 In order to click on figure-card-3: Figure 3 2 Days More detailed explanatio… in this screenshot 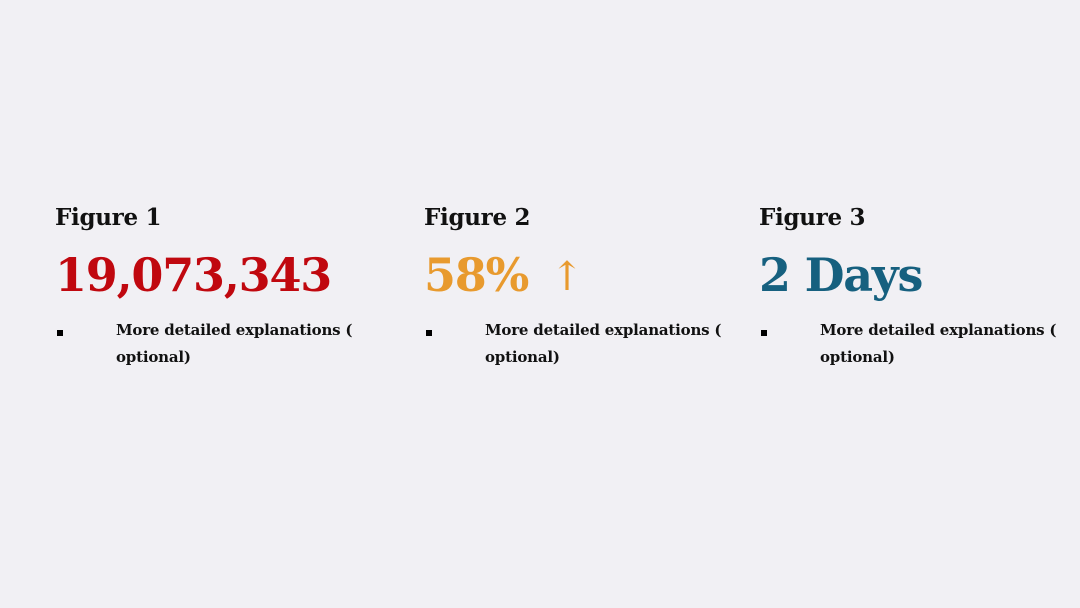, I will do `click(919, 291)`.